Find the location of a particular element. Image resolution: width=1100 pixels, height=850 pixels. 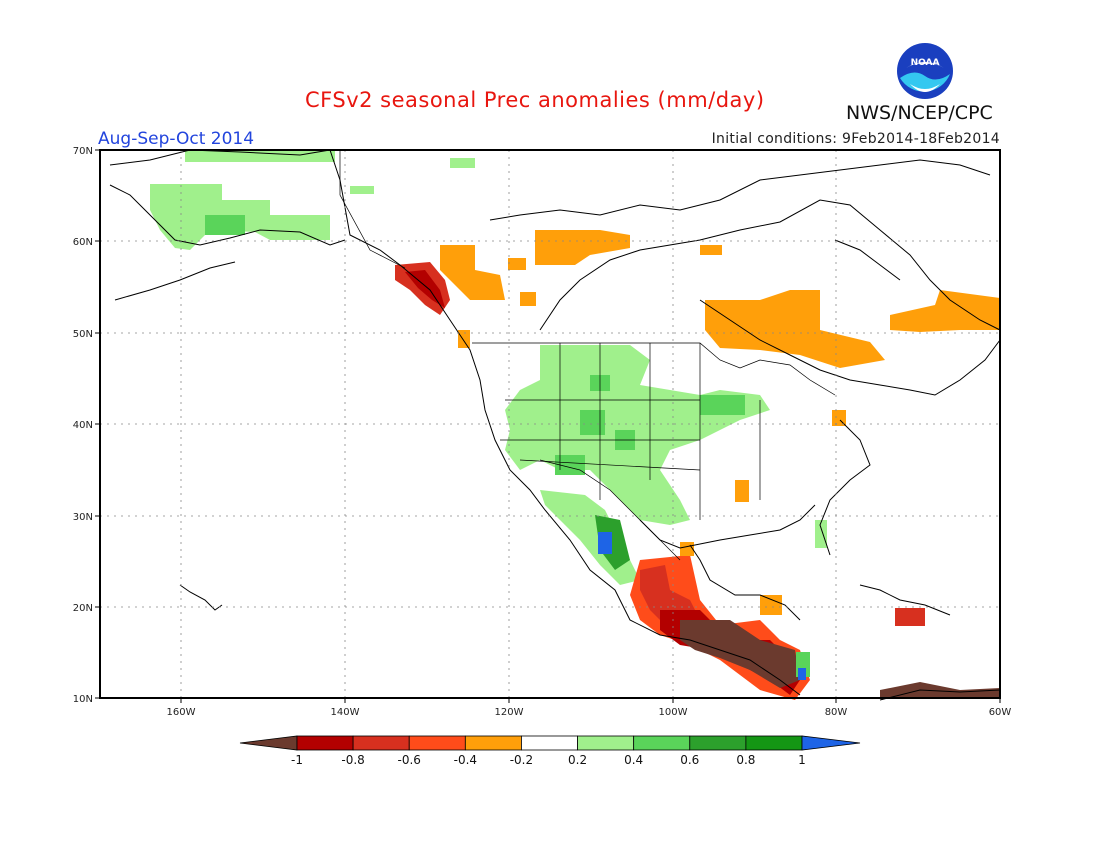

colorbar-label: -0.2 is located at coordinates (521, 760).